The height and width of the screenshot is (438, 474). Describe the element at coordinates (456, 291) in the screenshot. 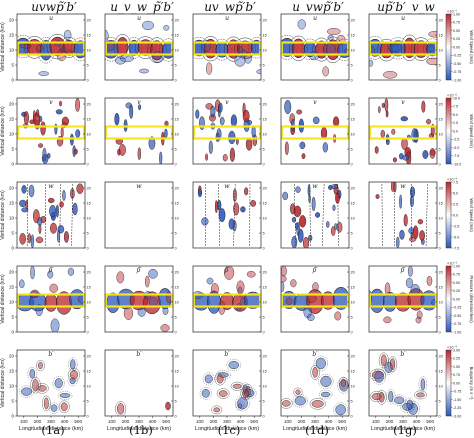

I see `colorbar-tick-label: 0.25` at that location.